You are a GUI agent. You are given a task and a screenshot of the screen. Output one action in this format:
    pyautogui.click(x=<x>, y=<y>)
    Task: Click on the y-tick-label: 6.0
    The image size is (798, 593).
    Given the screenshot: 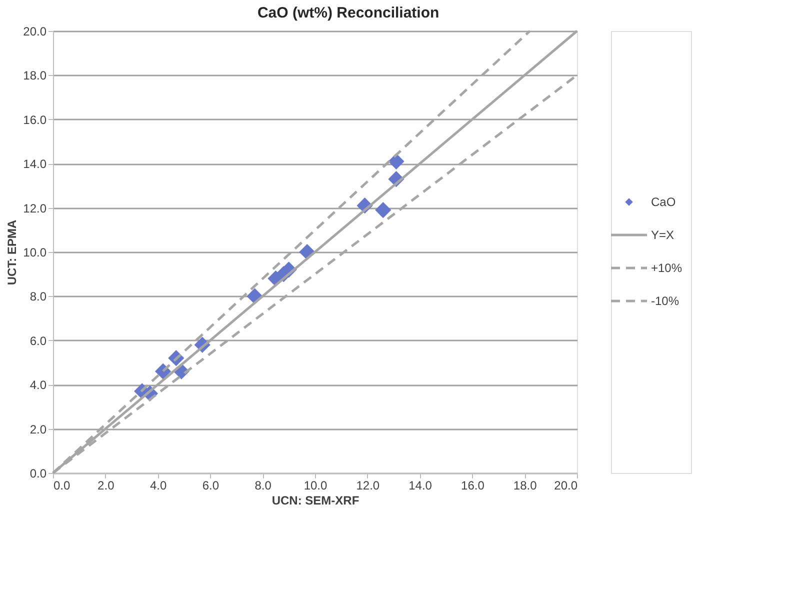 What is the action you would take?
    pyautogui.click(x=38, y=341)
    